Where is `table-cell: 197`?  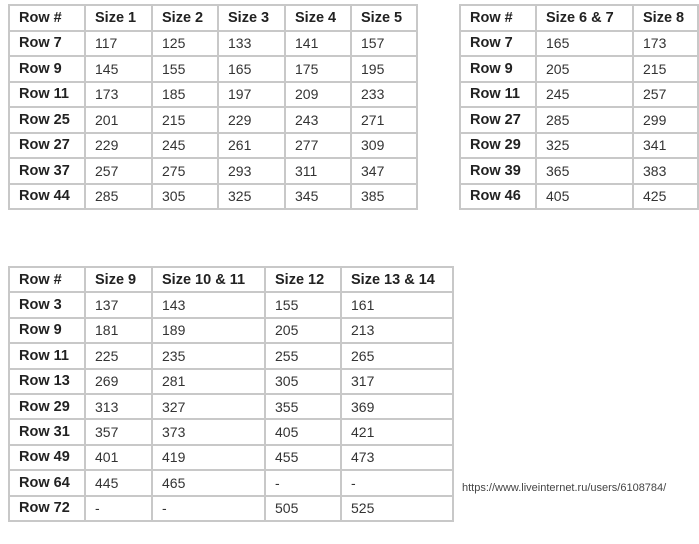
table-cell: 197 is located at coordinates (251, 94).